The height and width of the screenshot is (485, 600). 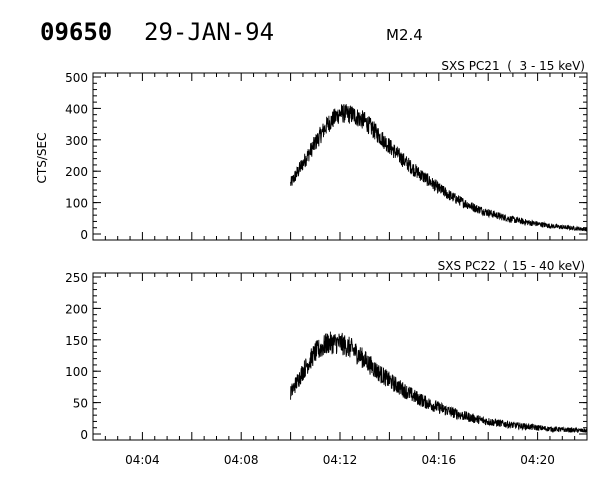 What do you see at coordinates (76, 78) in the screenshot?
I see `y-tick-label: 500` at bounding box center [76, 78].